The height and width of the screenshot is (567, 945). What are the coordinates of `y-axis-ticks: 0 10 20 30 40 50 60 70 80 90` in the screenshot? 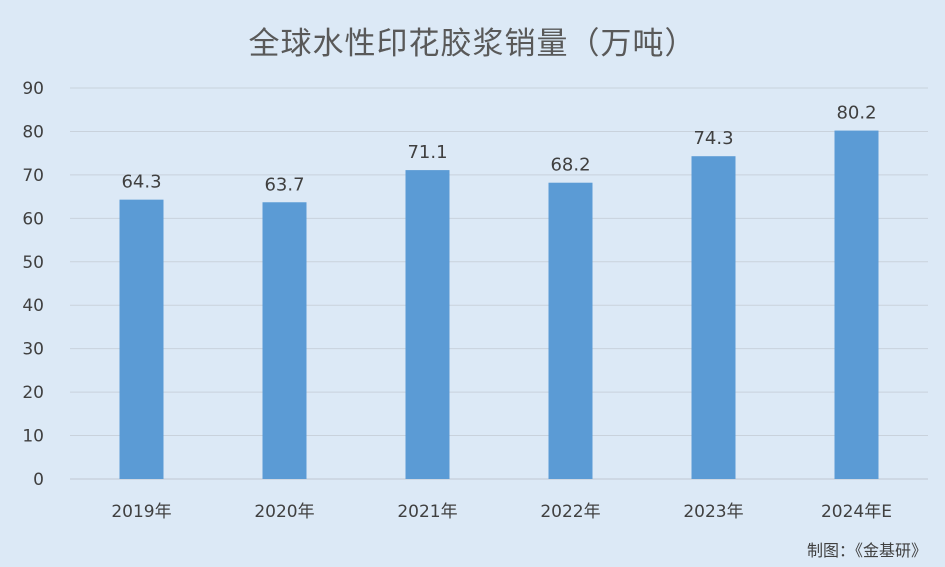 It's located at (33, 284).